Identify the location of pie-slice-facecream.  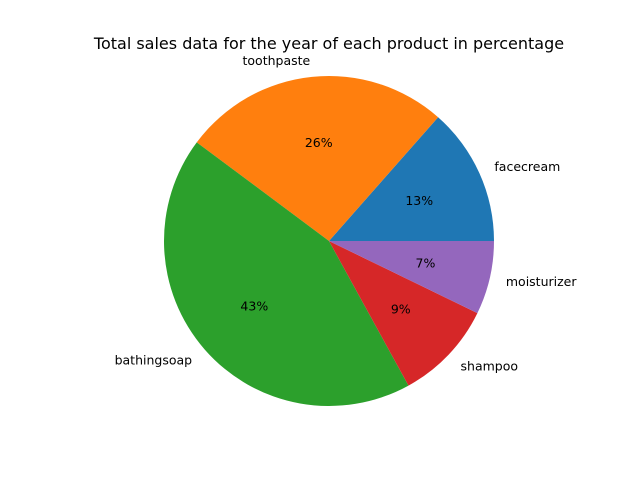
(411, 179).